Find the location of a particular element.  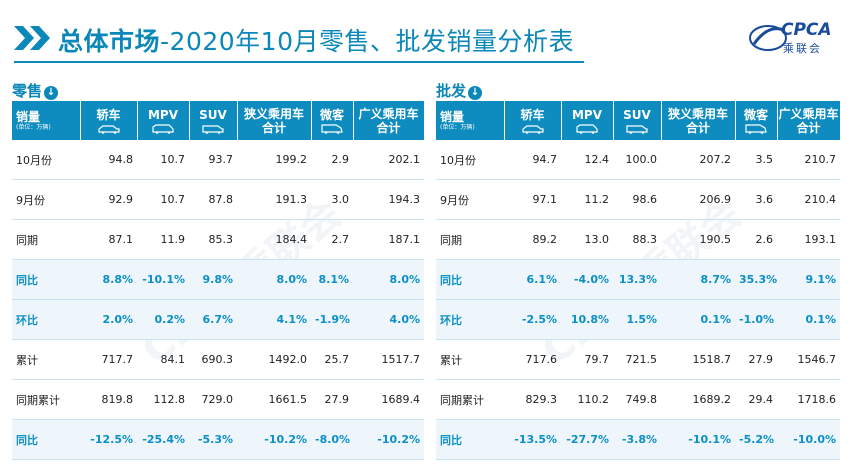

table-cell: -3.8% is located at coordinates (637, 439).